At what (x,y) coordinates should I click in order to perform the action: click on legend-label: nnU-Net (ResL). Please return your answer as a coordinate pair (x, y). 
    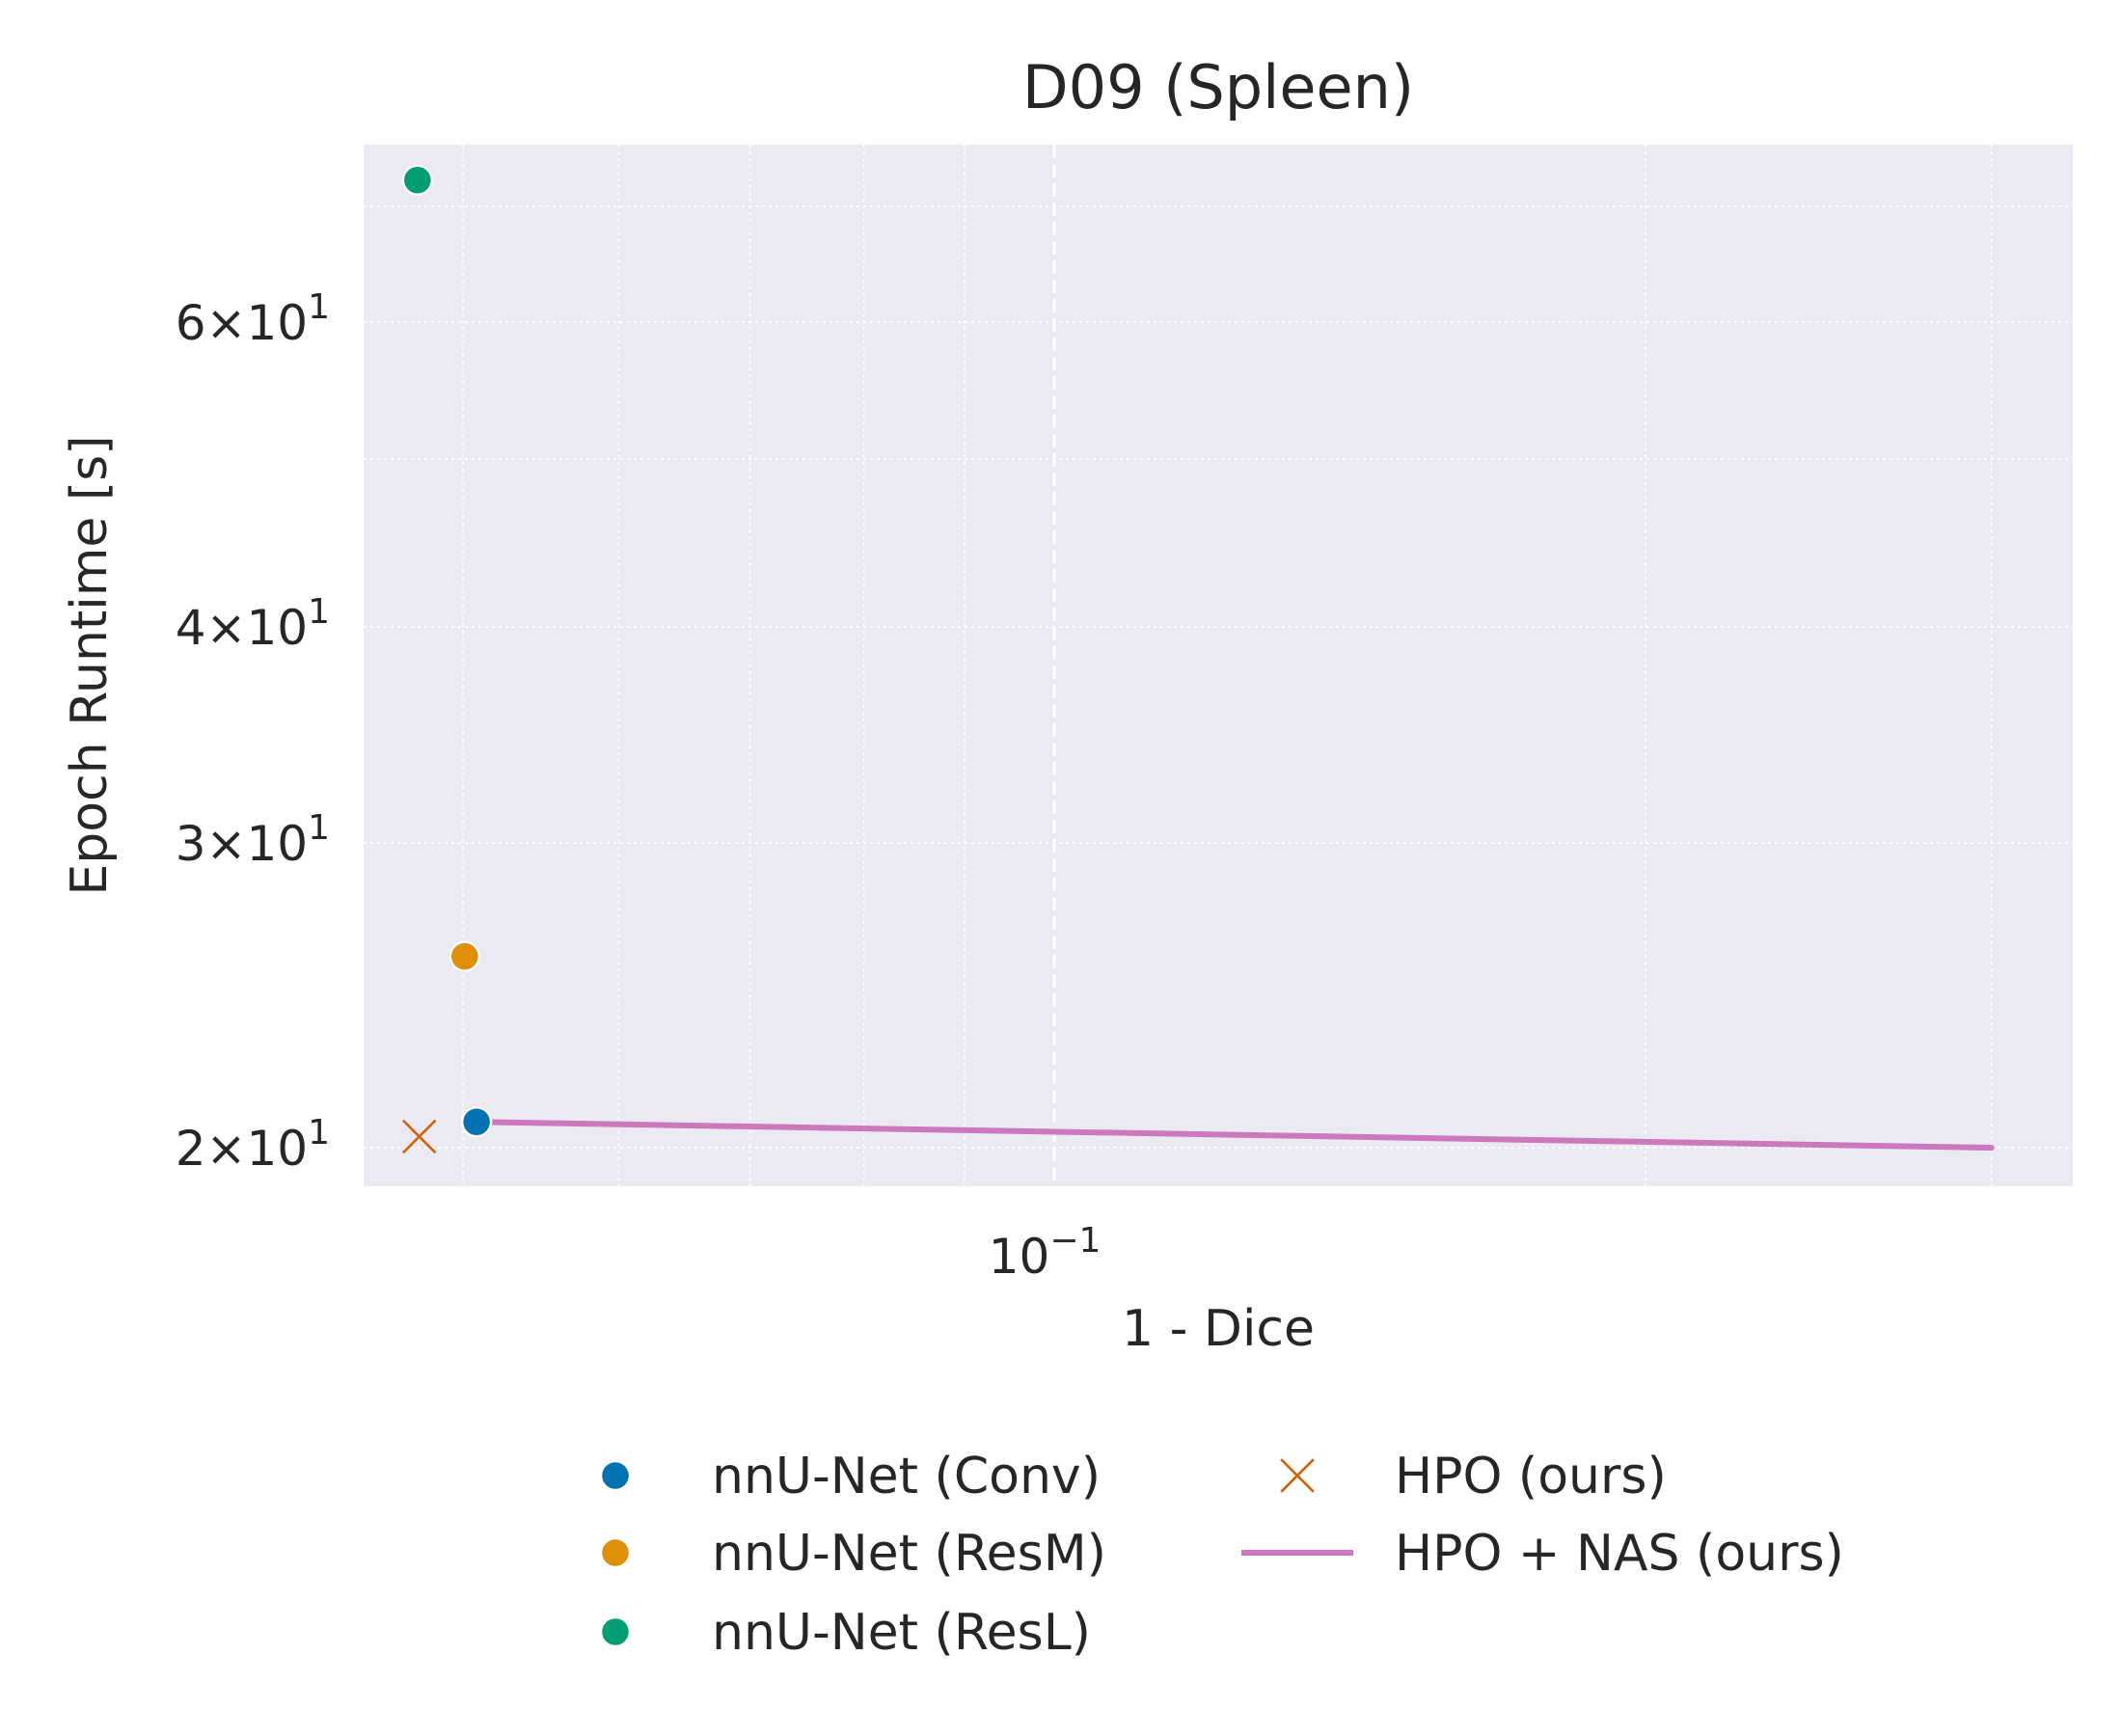
    Looking at the image, I should click on (902, 1633).